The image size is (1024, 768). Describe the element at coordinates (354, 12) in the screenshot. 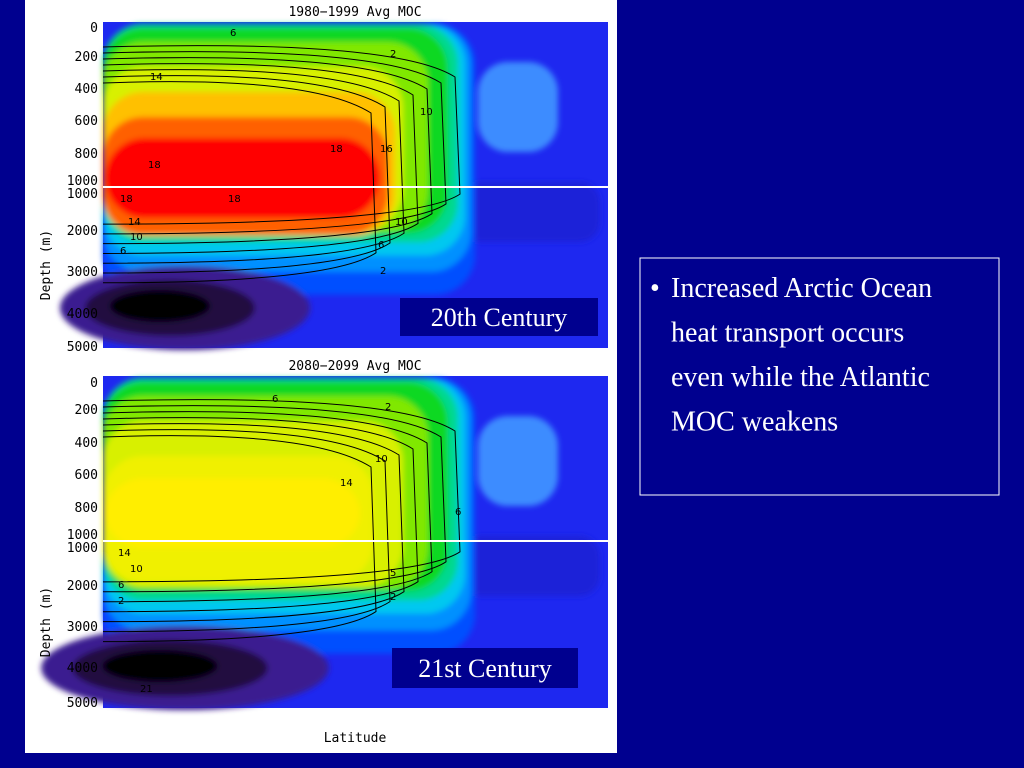

I see `plot-title: 1980−1999 Avg MOC` at that location.